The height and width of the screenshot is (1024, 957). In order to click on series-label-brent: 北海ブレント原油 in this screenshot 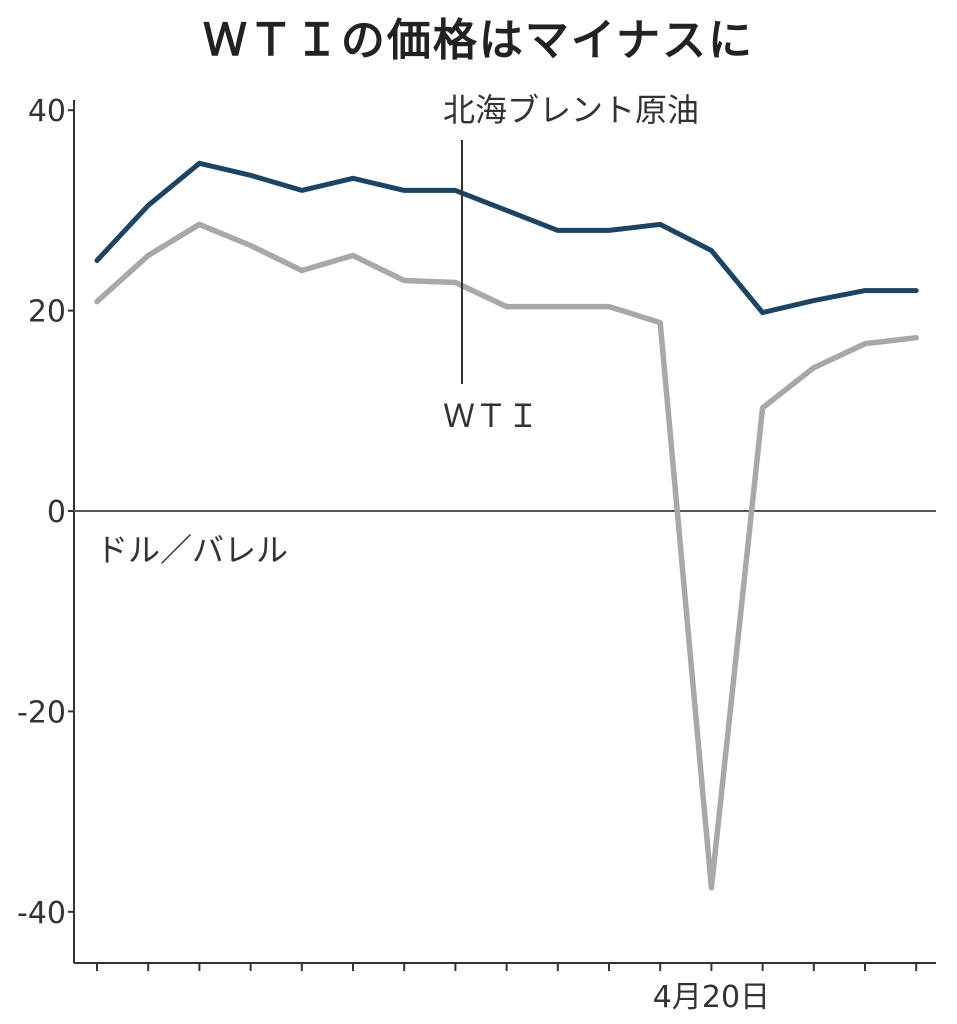, I will do `click(571, 110)`.